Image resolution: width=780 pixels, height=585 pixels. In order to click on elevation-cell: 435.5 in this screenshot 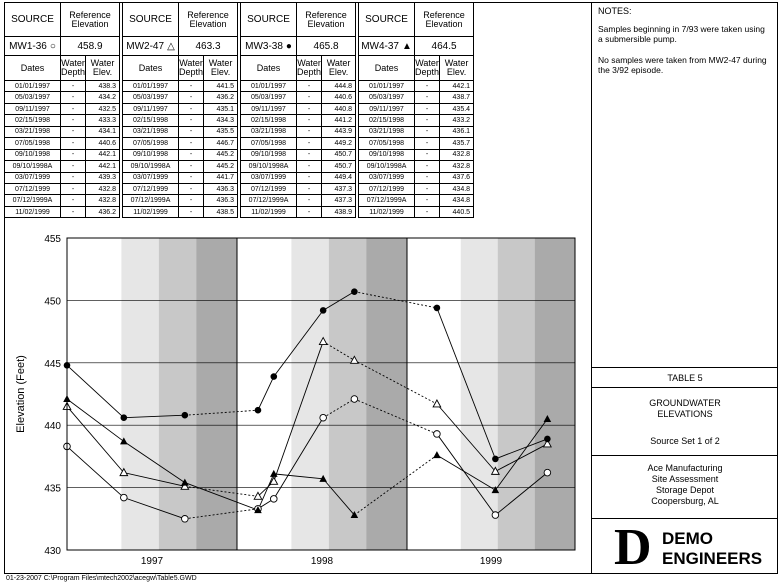, I will do `click(221, 132)`.